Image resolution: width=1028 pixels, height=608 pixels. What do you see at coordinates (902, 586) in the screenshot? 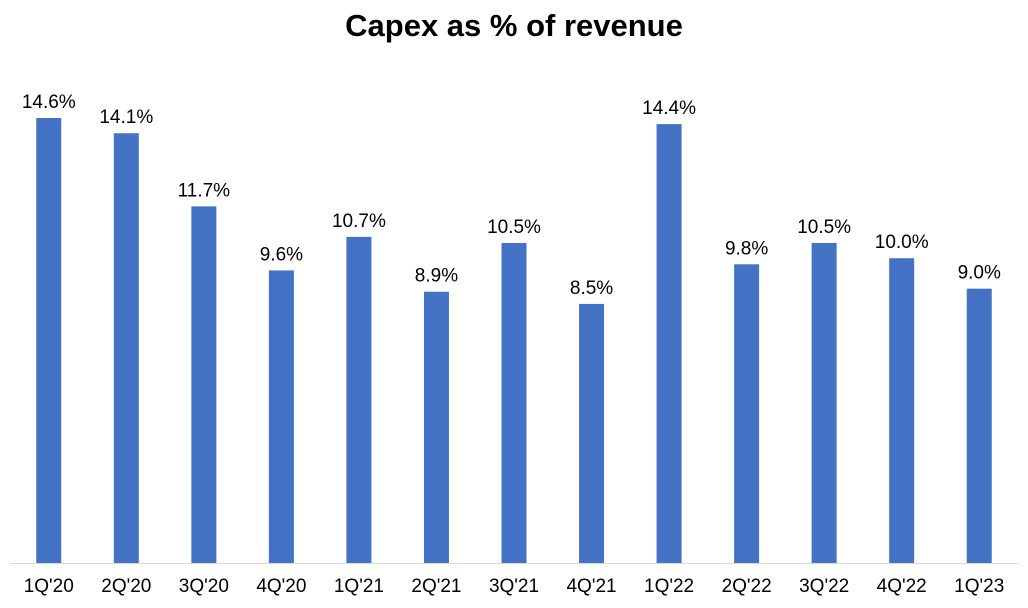
I see `x-tick-label-4Q'22: 4Q'22` at bounding box center [902, 586].